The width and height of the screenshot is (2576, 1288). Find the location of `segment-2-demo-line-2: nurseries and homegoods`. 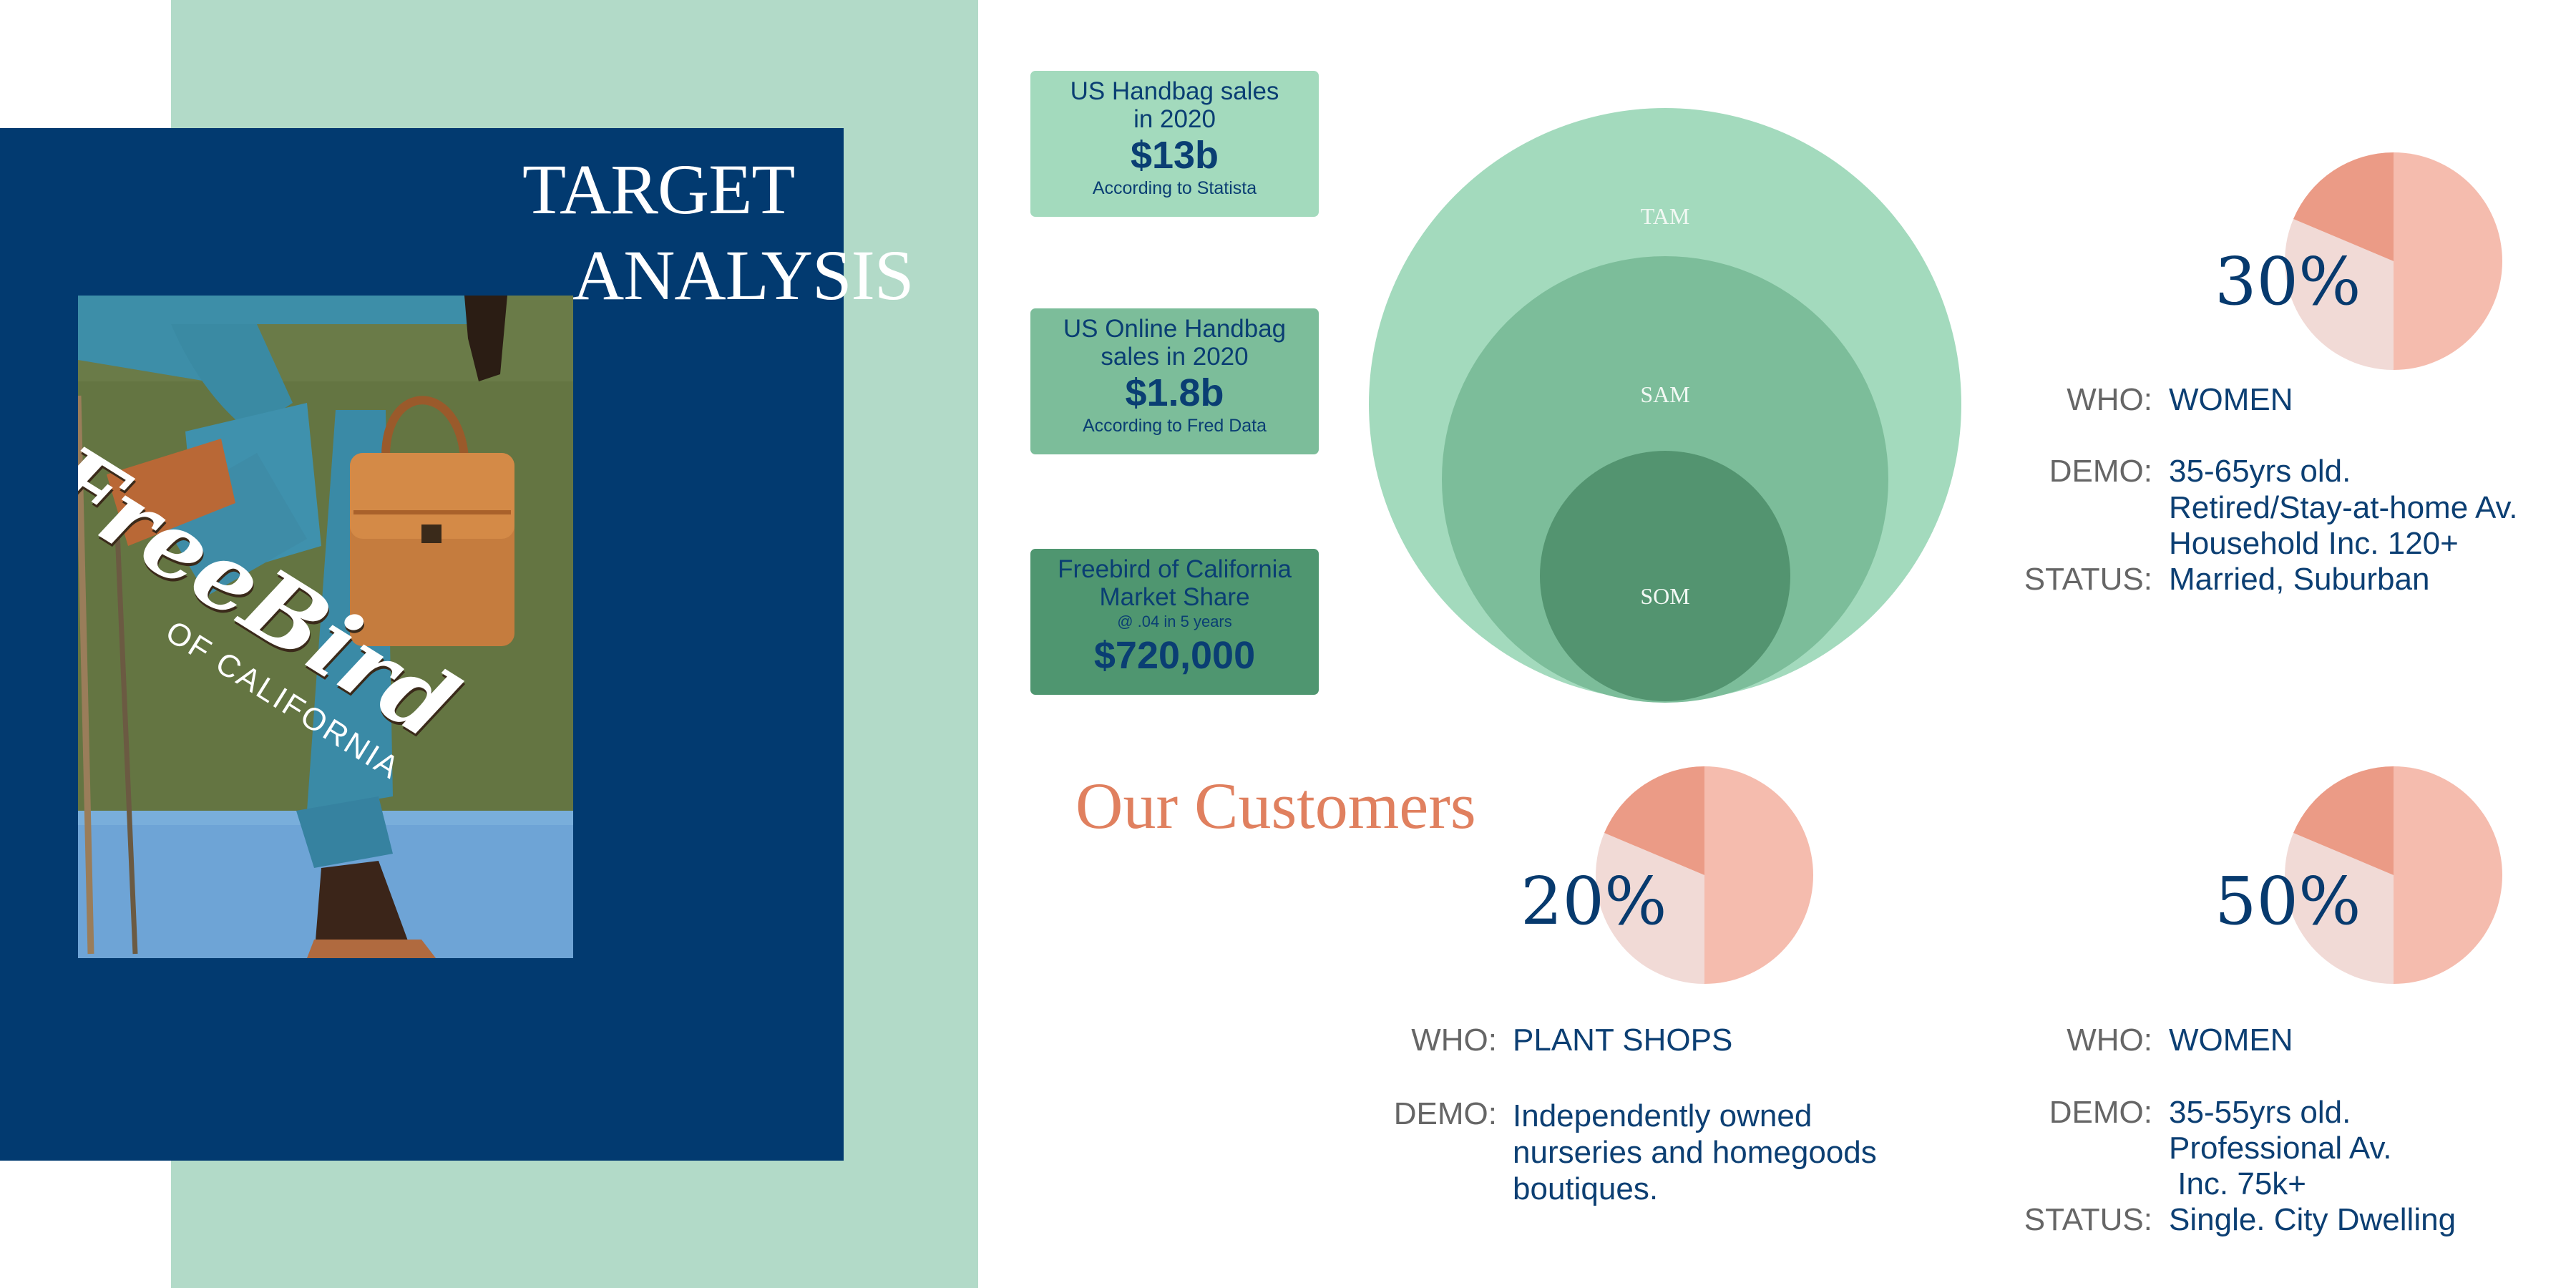

segment-2-demo-line-2: nurseries and homegoods is located at coordinates (1695, 1152).